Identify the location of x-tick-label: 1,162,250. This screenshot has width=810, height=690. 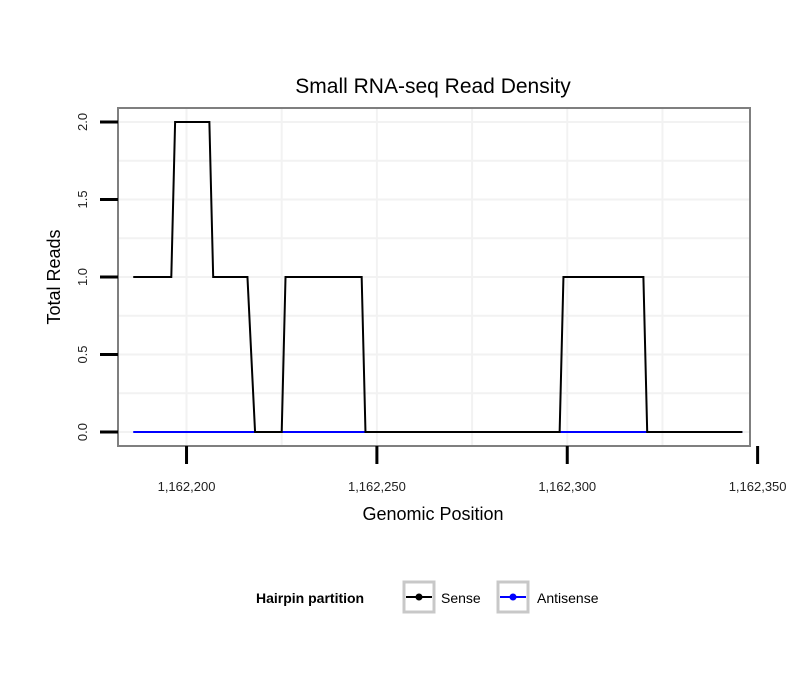
(377, 486).